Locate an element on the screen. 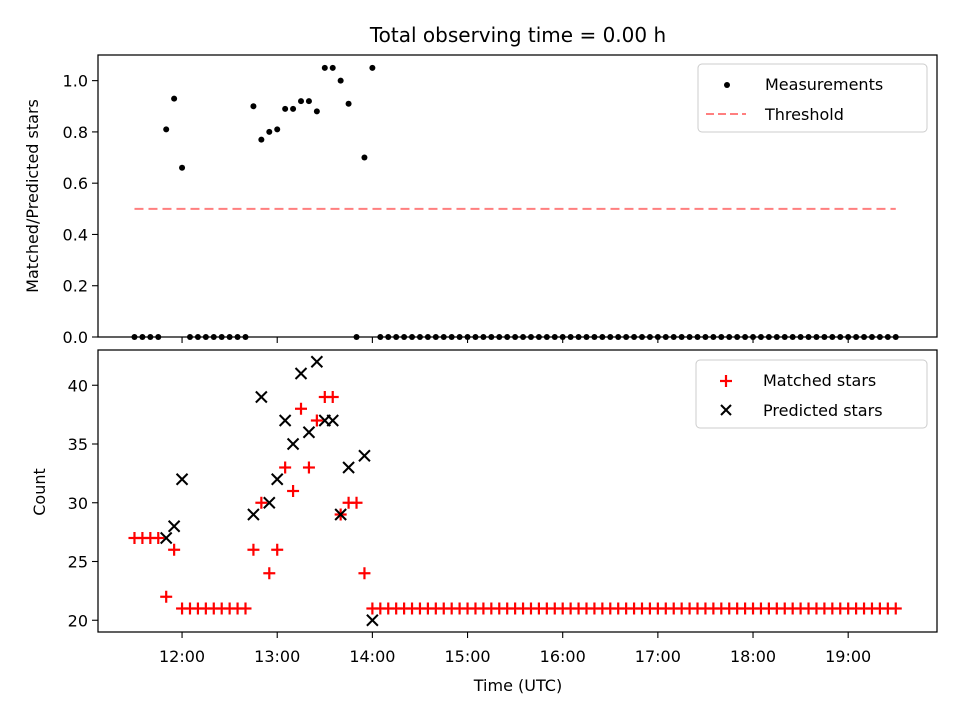 The height and width of the screenshot is (725, 960). chart-title: Total observing time = 0.00 h is located at coordinates (517, 35).